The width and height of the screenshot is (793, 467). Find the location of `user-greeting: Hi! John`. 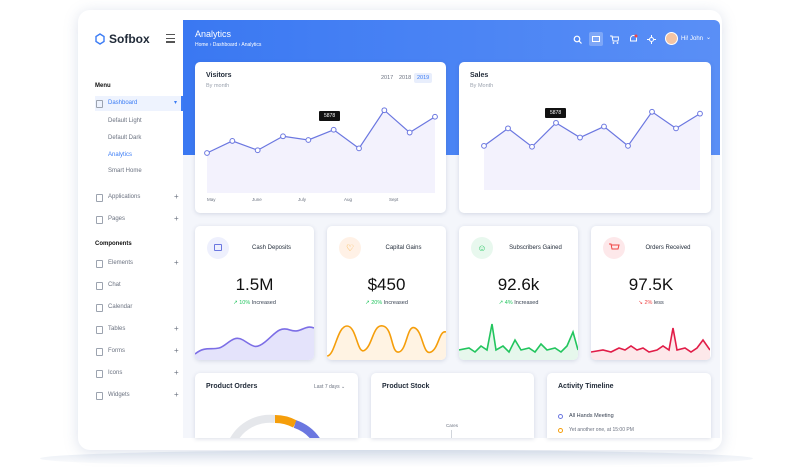

user-greeting: Hi! John is located at coordinates (692, 39).